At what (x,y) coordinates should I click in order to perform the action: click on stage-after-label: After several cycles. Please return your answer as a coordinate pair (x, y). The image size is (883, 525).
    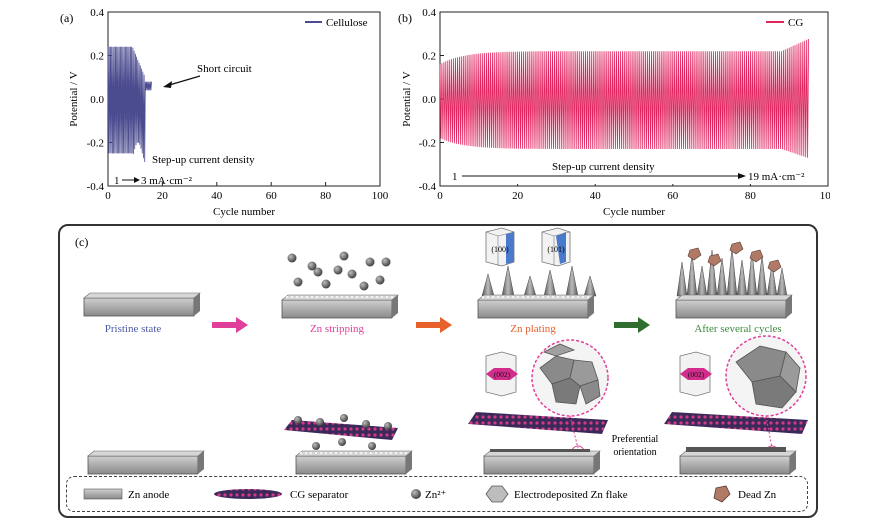
    Looking at the image, I should click on (737, 329).